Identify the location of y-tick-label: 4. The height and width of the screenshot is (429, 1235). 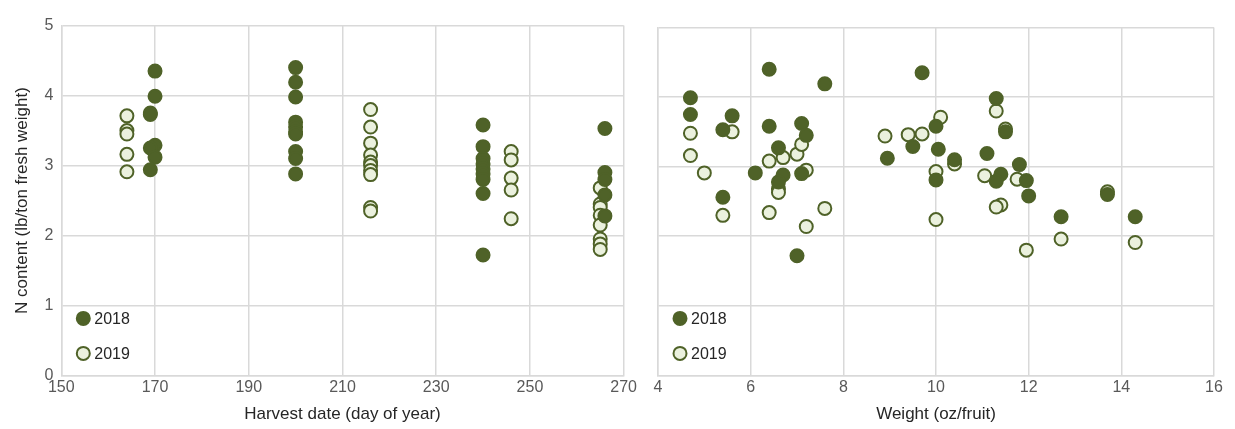
(49, 94).